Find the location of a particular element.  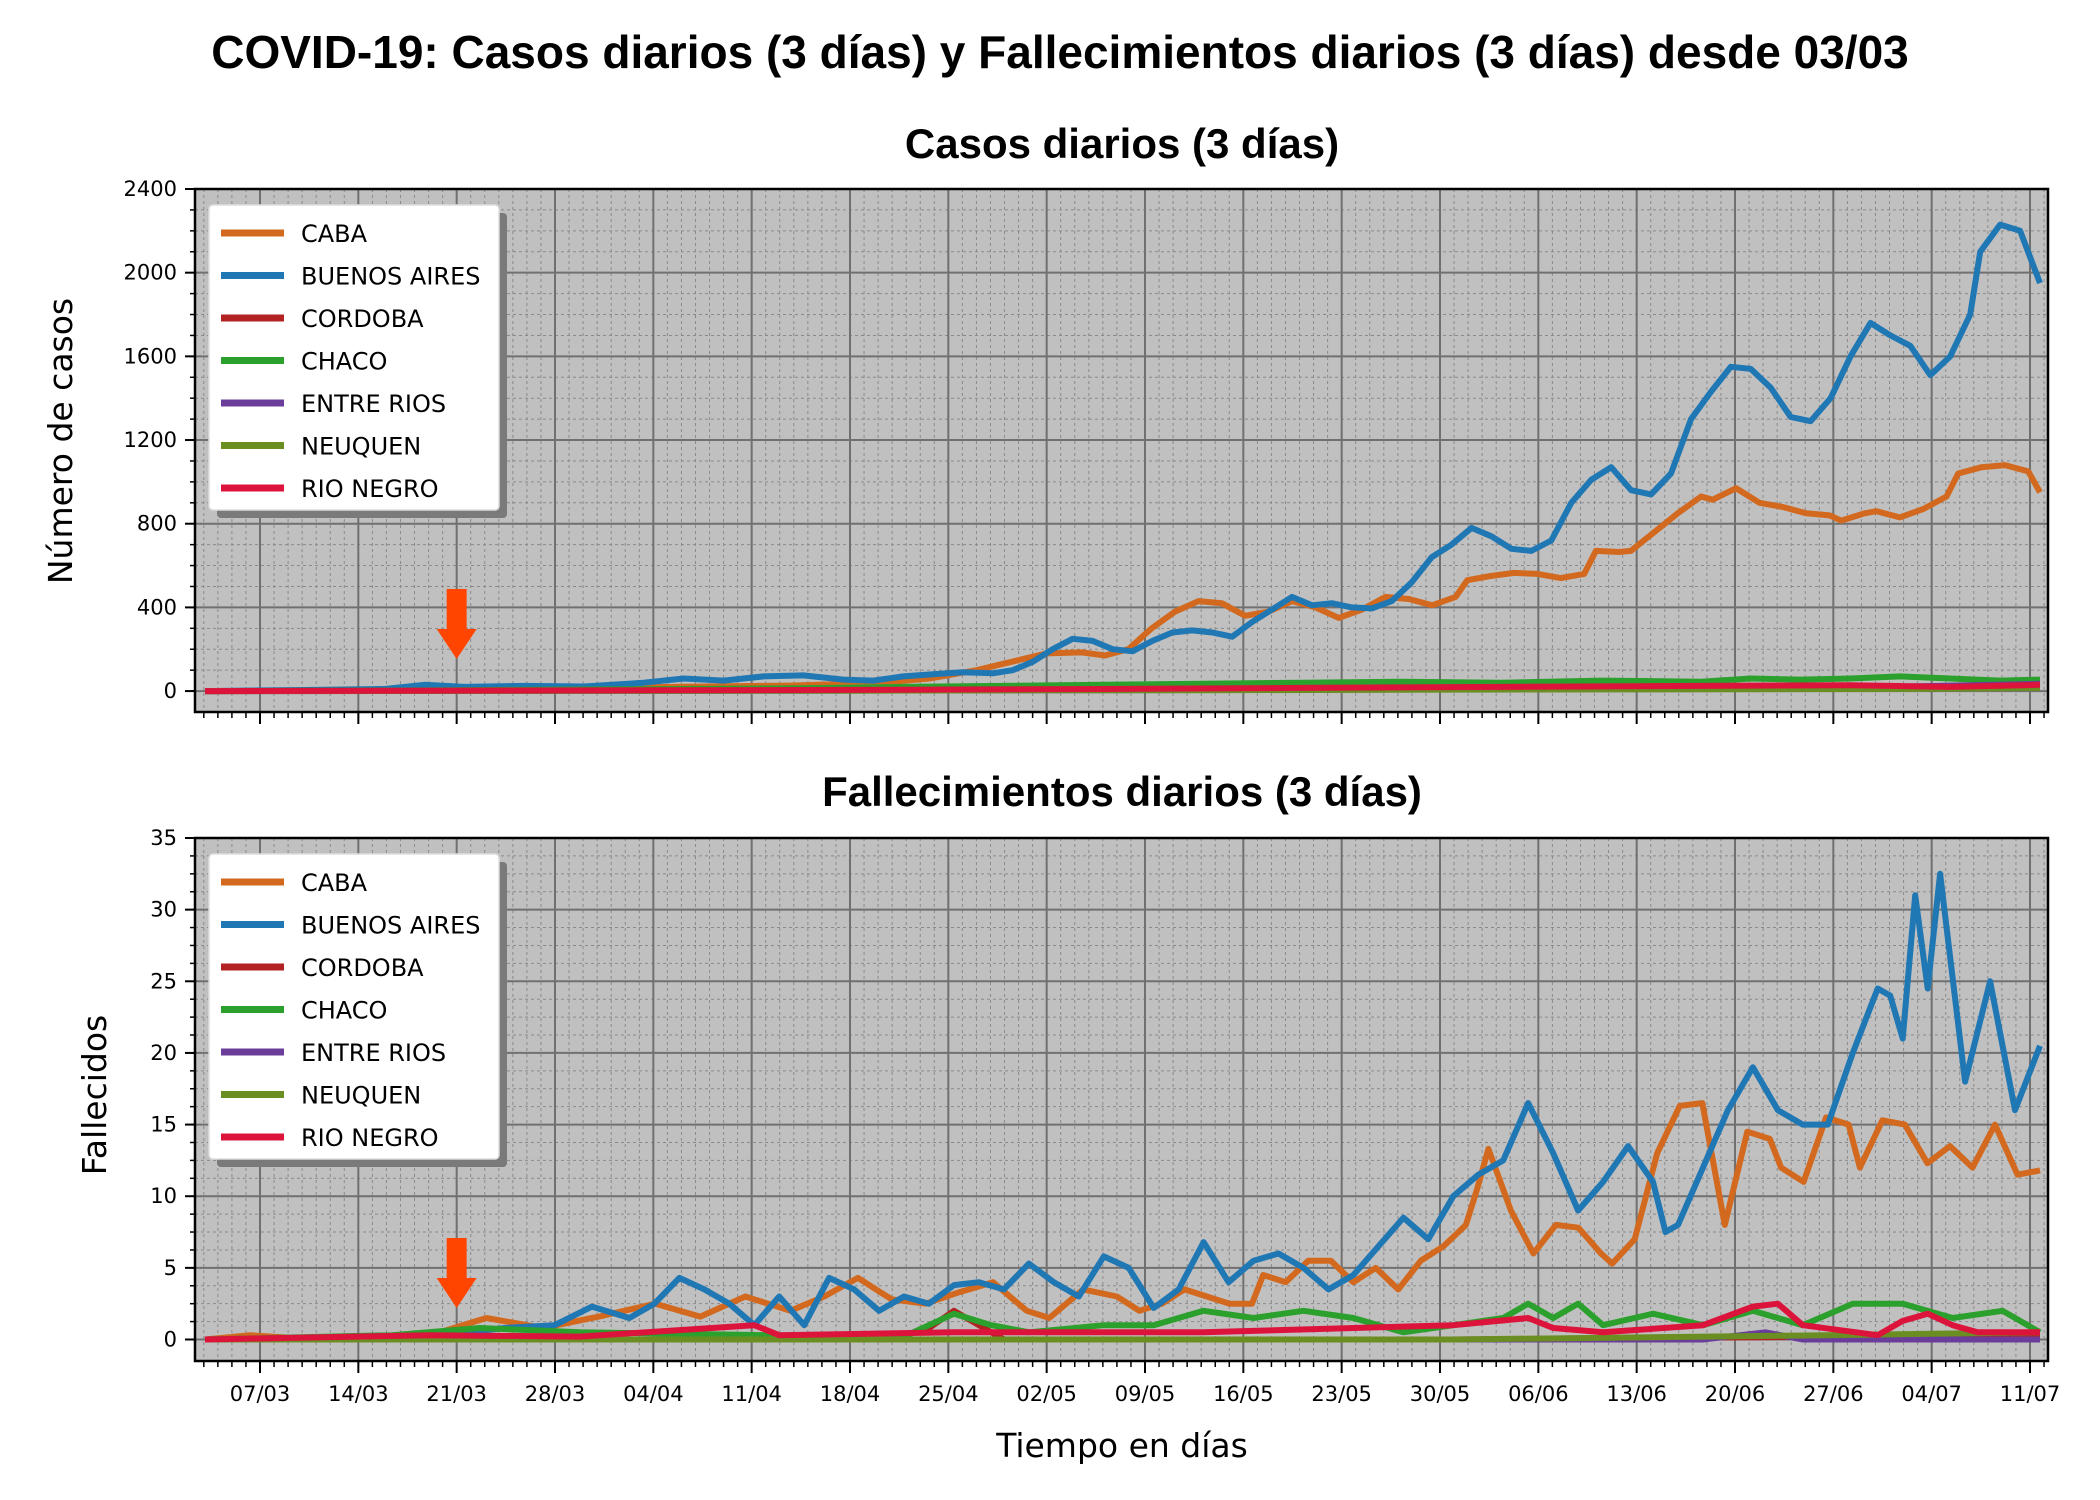

y-tick-label: 2400 is located at coordinates (150, 189).